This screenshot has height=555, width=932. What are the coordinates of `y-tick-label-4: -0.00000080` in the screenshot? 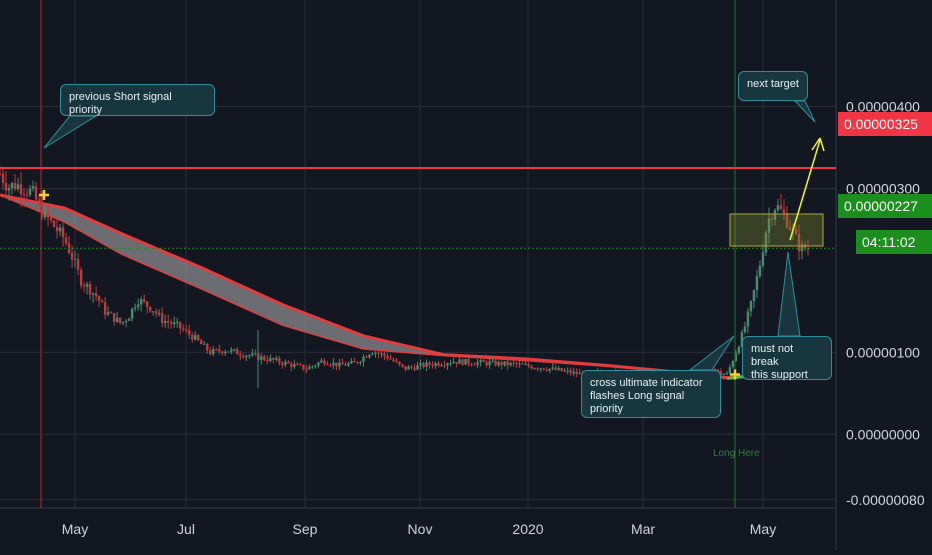 It's located at (885, 500).